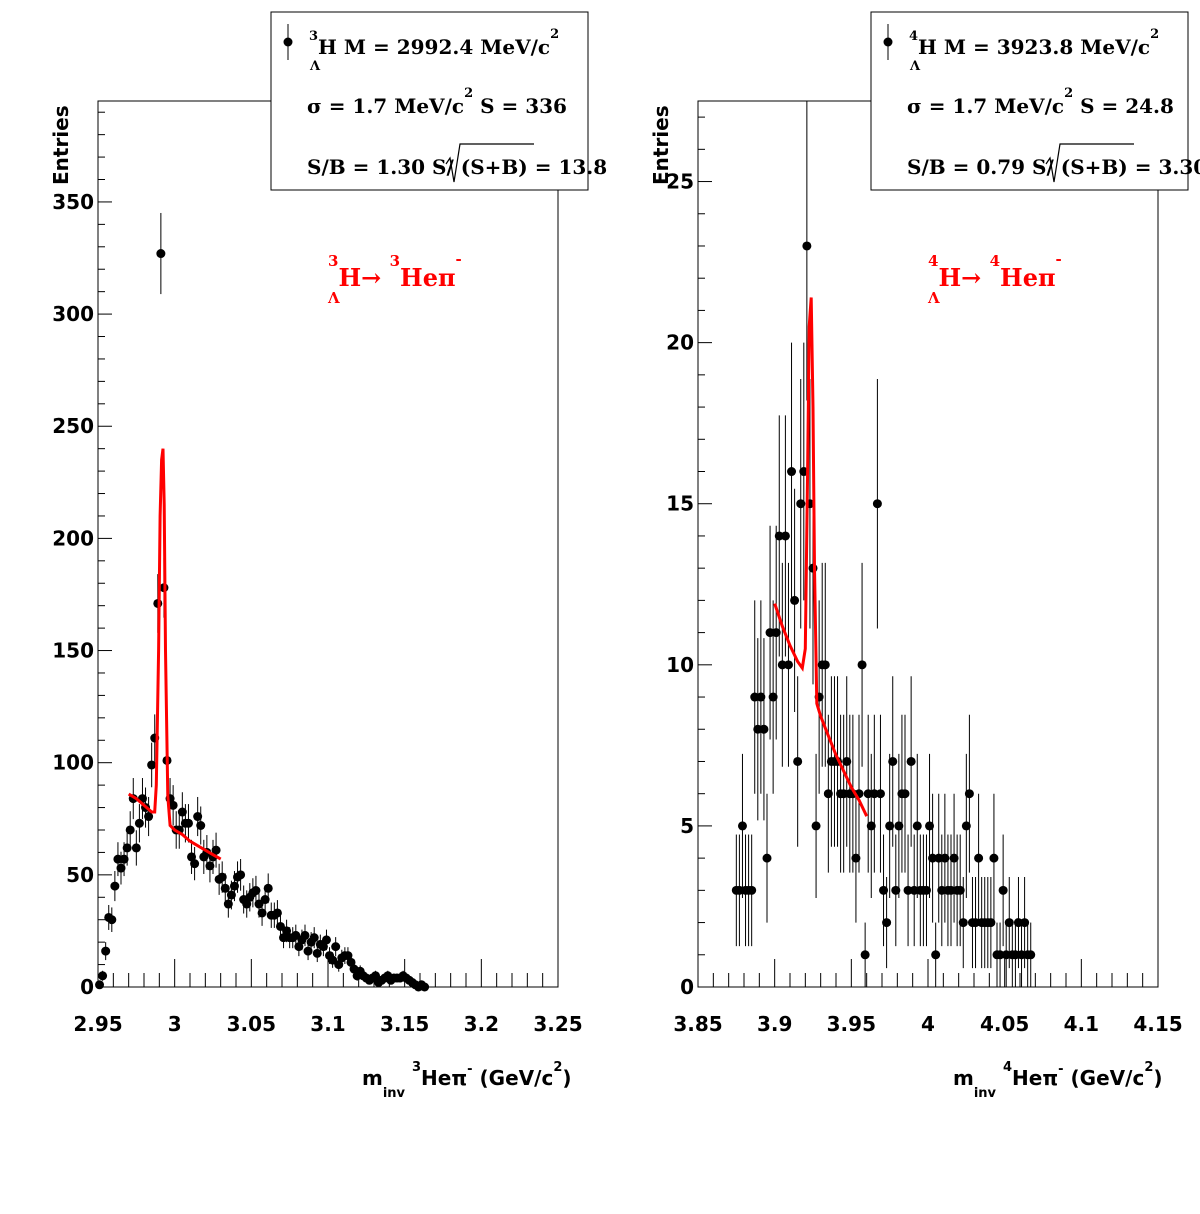  I want to click on legend-sigma-sup: 2, so click(1068, 93).